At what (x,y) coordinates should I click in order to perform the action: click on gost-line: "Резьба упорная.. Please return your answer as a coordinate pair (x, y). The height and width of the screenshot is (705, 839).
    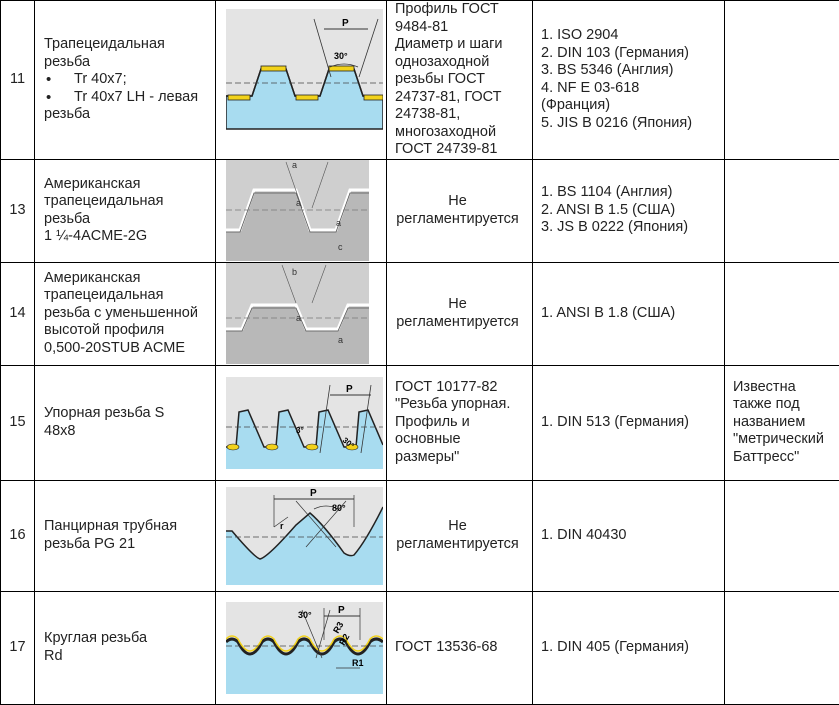
    Looking at the image, I should click on (461, 405).